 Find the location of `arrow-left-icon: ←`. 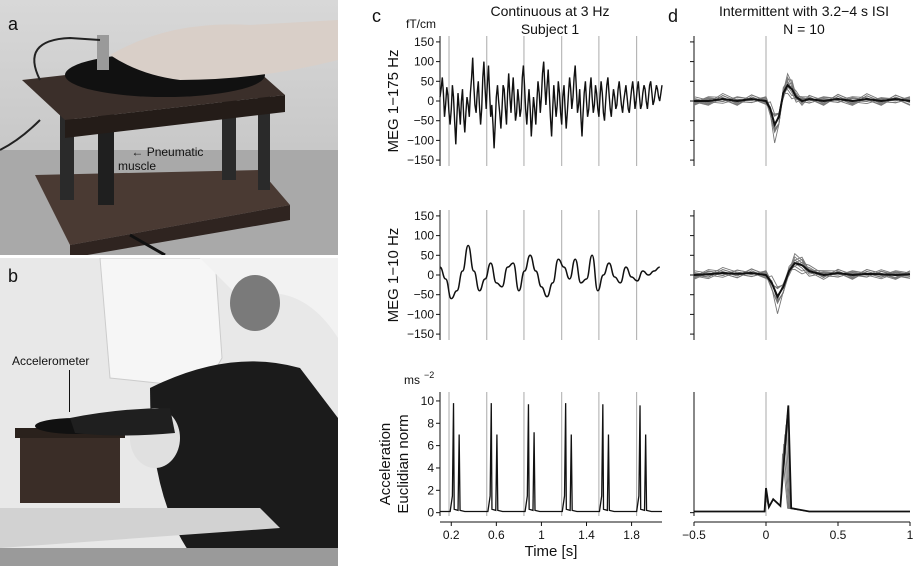

arrow-left-icon: ← is located at coordinates (139, 152).